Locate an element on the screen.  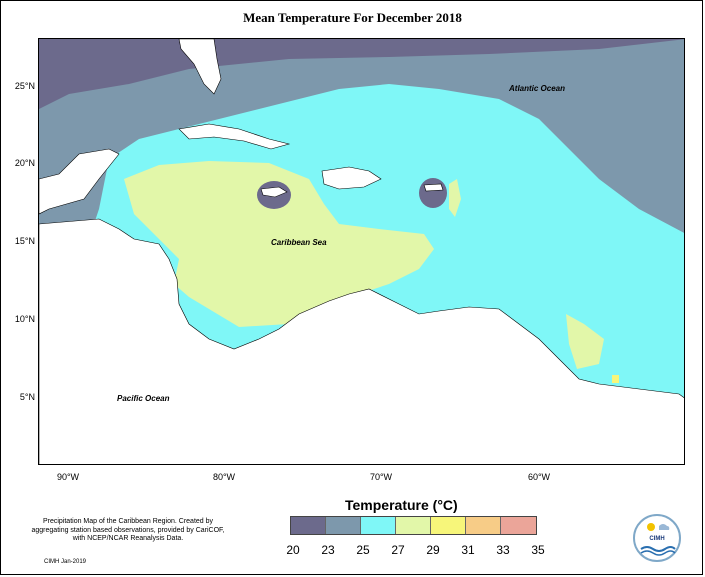
legend-tick-label: 31 is located at coordinates (468, 550).